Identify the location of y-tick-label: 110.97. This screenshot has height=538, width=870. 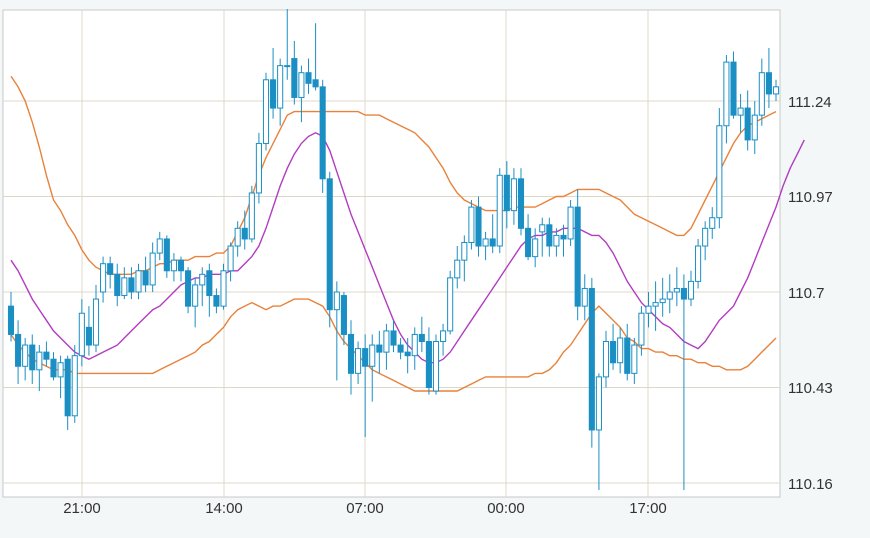
(810, 197).